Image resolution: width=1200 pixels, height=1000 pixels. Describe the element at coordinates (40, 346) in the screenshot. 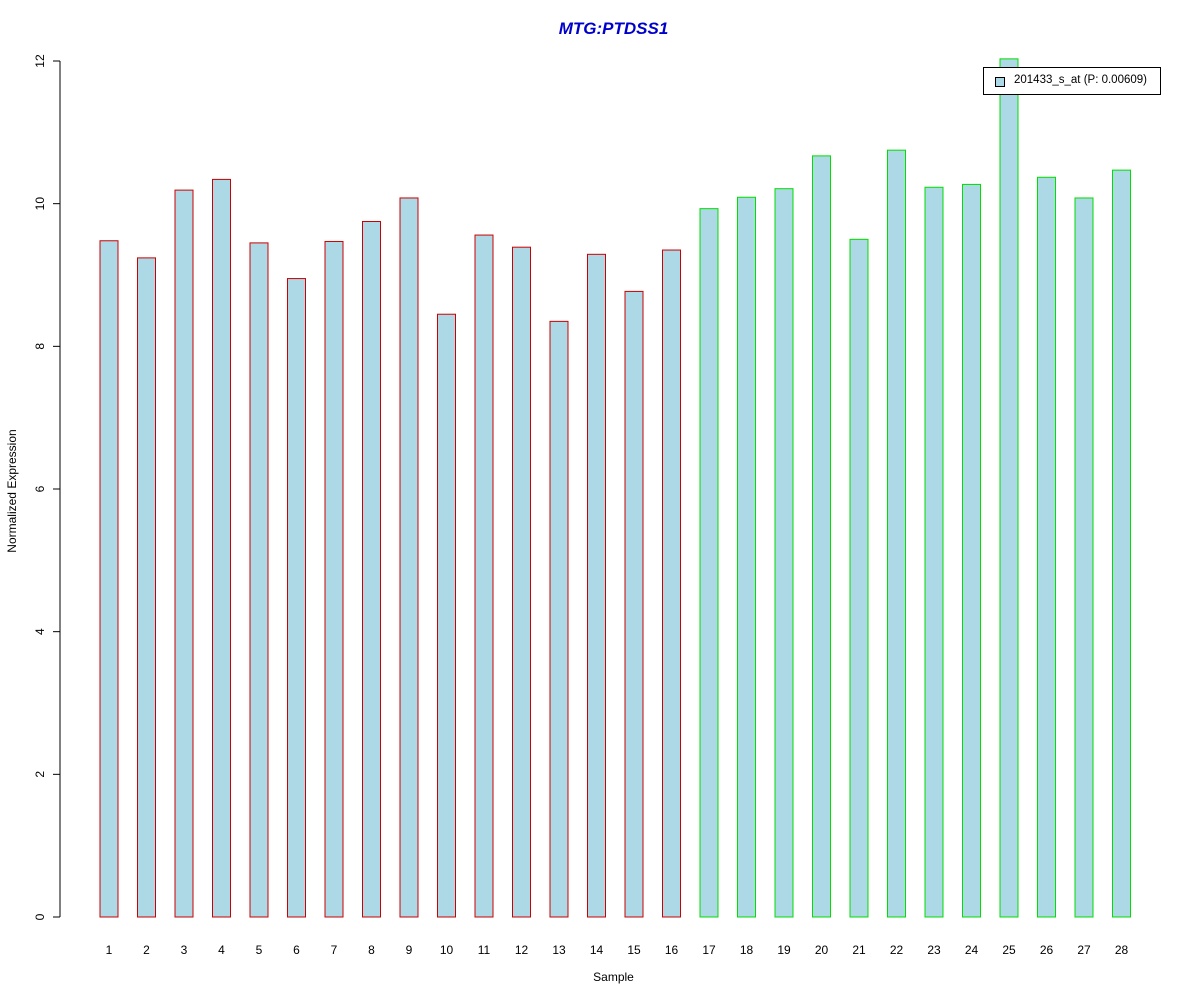

I see `y-tick-label: 8` at that location.